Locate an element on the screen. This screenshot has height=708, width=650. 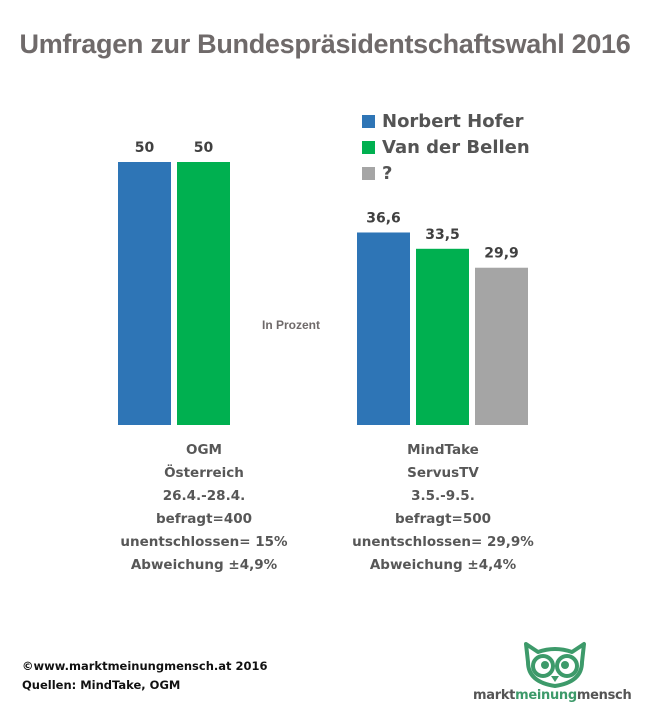
group-label-line: ServusTV is located at coordinates (443, 473).